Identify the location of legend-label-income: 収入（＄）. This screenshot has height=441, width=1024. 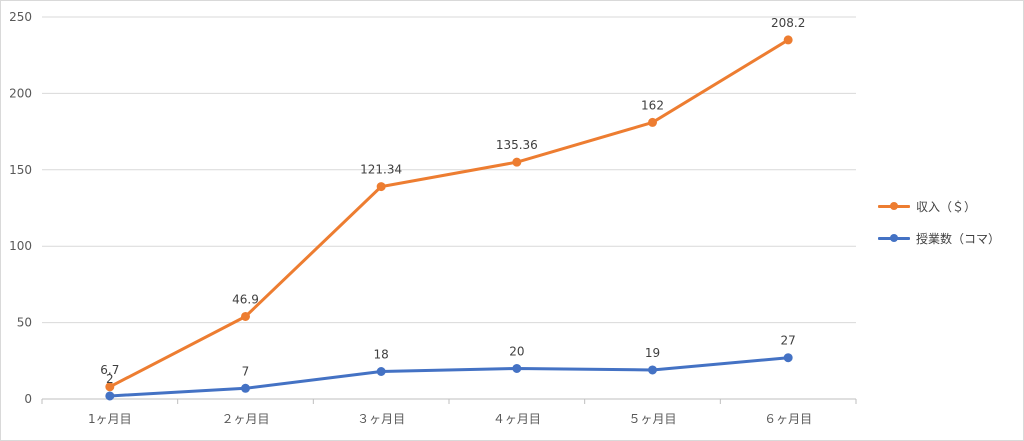
(946, 206).